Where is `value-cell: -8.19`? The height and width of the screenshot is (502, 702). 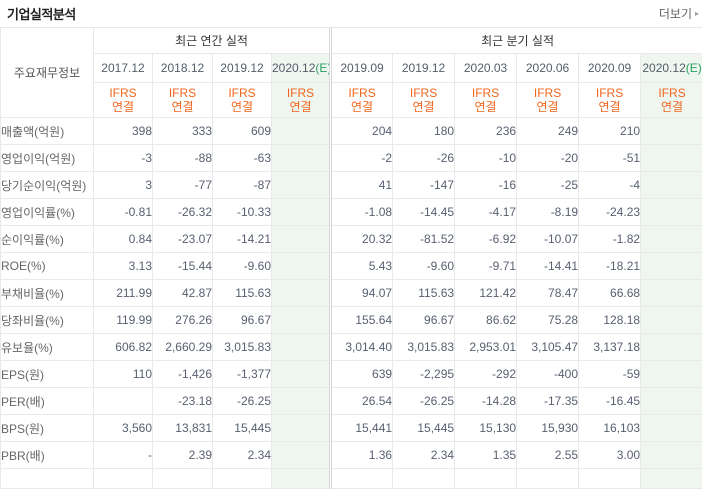
value-cell: -8.19 is located at coordinates (548, 212).